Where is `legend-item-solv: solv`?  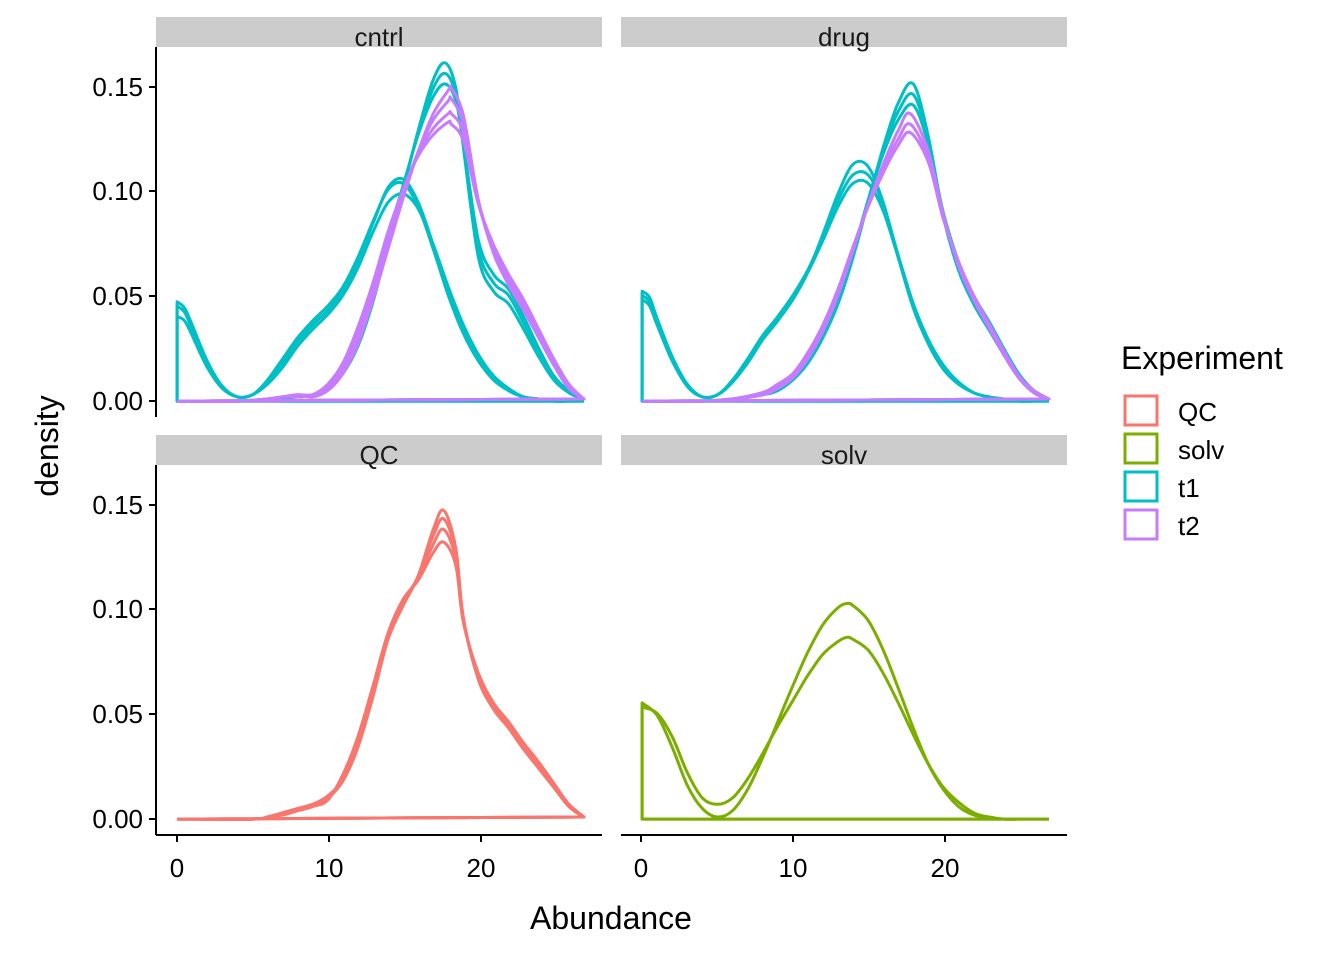 legend-item-solv: solv is located at coordinates (1173, 448).